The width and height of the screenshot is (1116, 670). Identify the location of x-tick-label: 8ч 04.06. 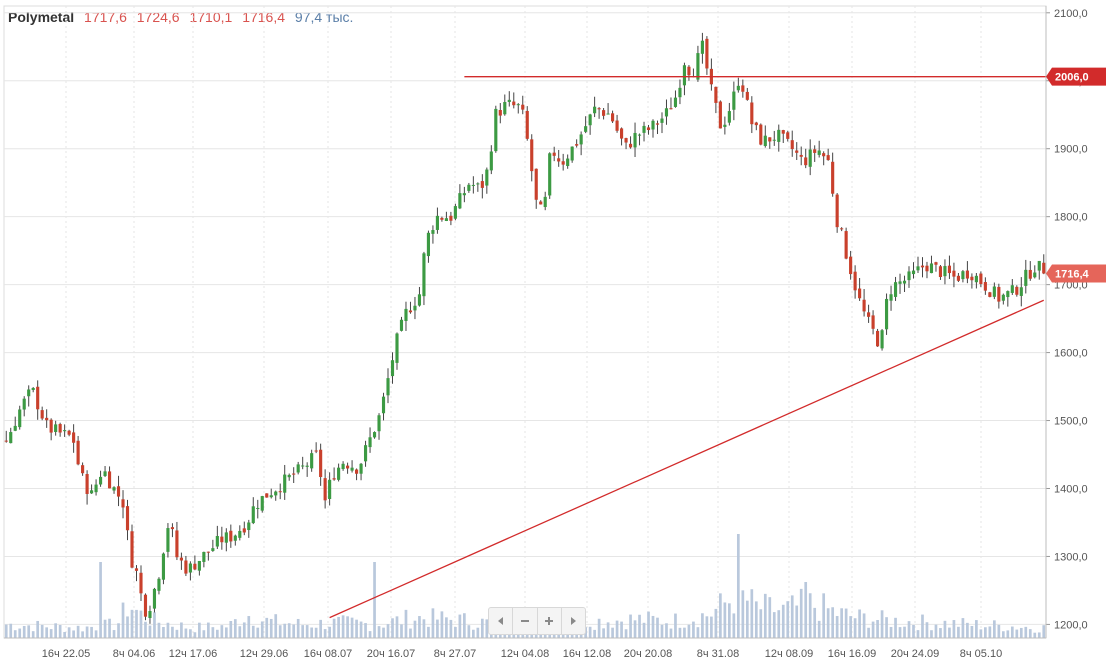
(134, 654).